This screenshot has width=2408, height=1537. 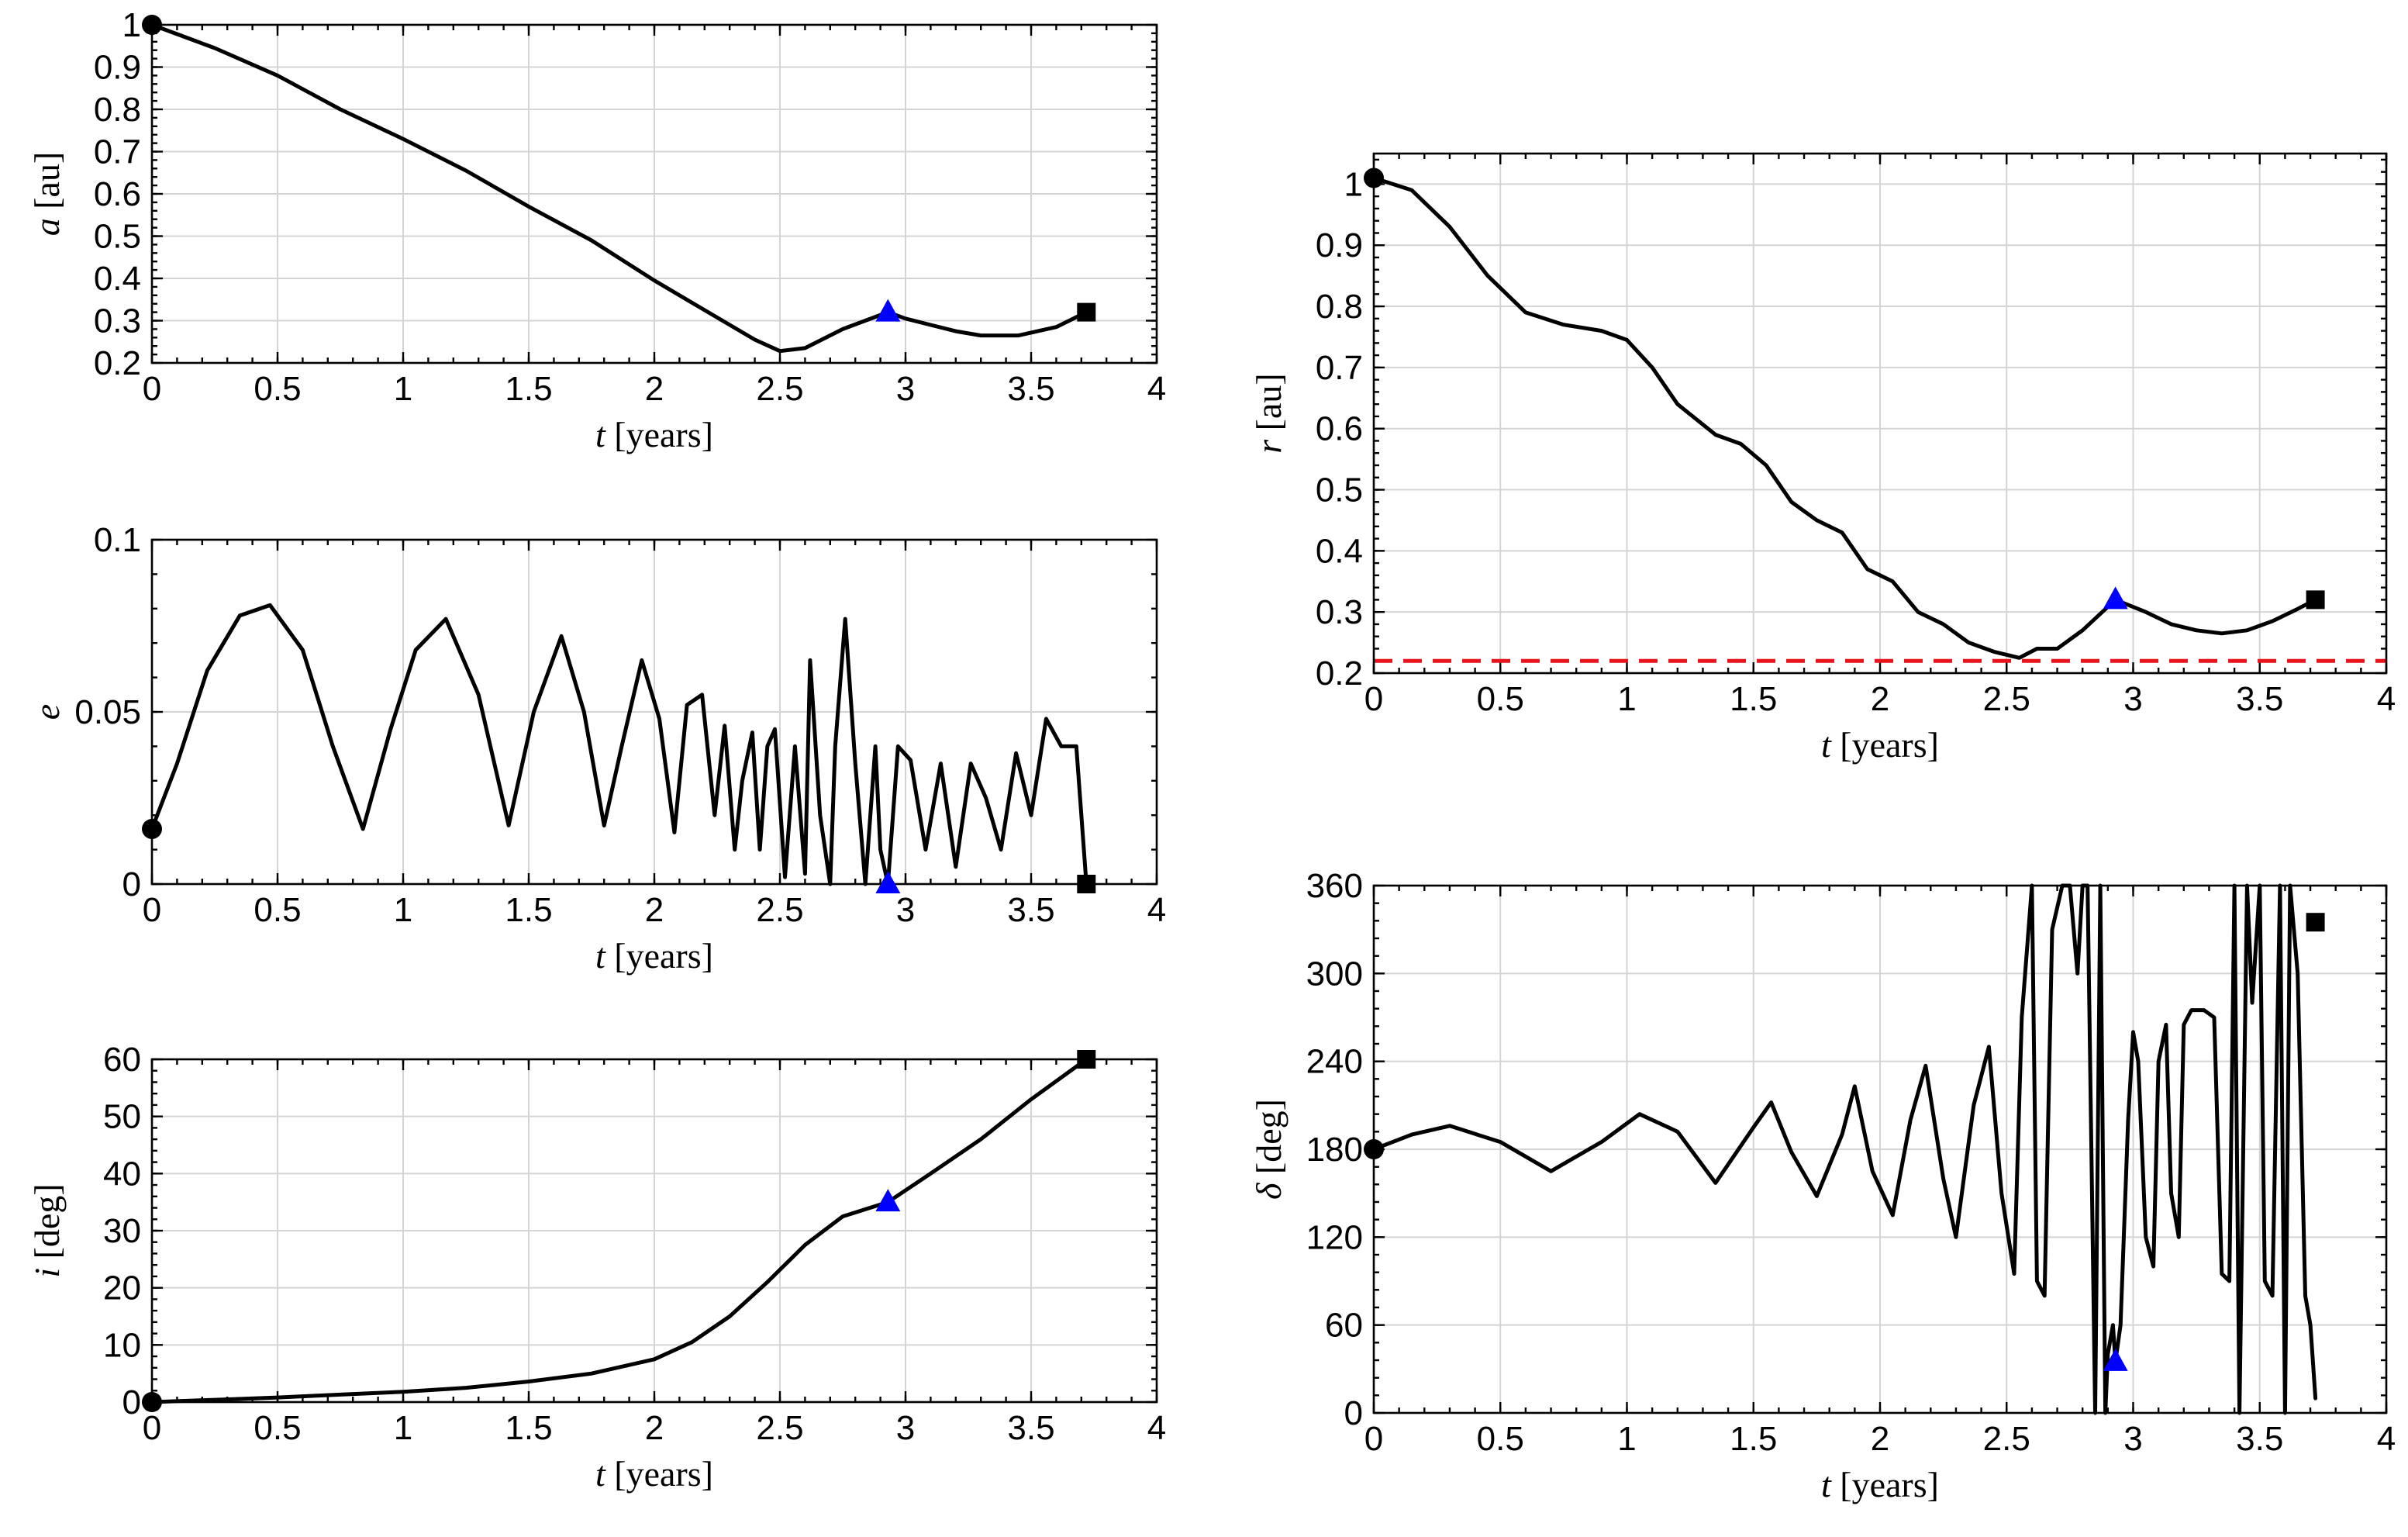 What do you see at coordinates (122, 1288) in the screenshot?
I see `y-tick-label: 20` at bounding box center [122, 1288].